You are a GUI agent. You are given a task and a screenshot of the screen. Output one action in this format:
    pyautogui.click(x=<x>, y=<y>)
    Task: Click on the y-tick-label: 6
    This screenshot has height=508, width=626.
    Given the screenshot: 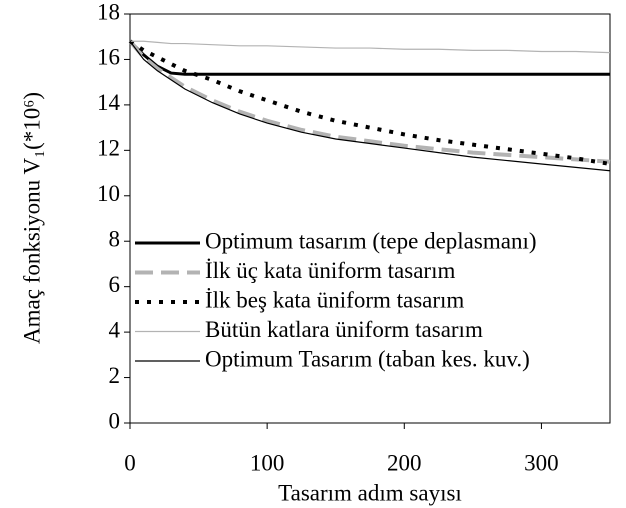 What is the action you would take?
    pyautogui.click(x=115, y=284)
    